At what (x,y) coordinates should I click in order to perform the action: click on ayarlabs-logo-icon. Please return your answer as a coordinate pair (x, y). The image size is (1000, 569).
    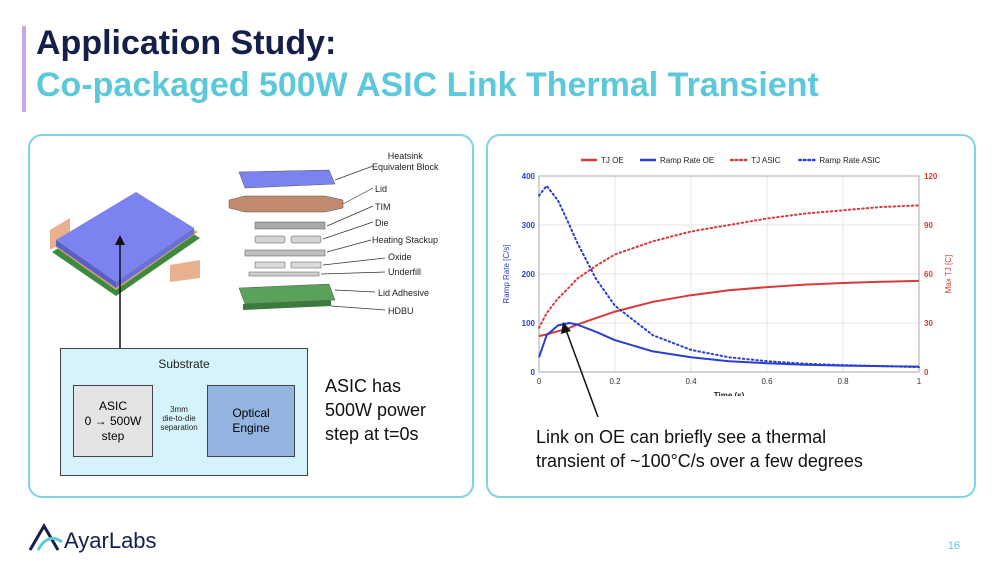
    Looking at the image, I should click on (45, 537).